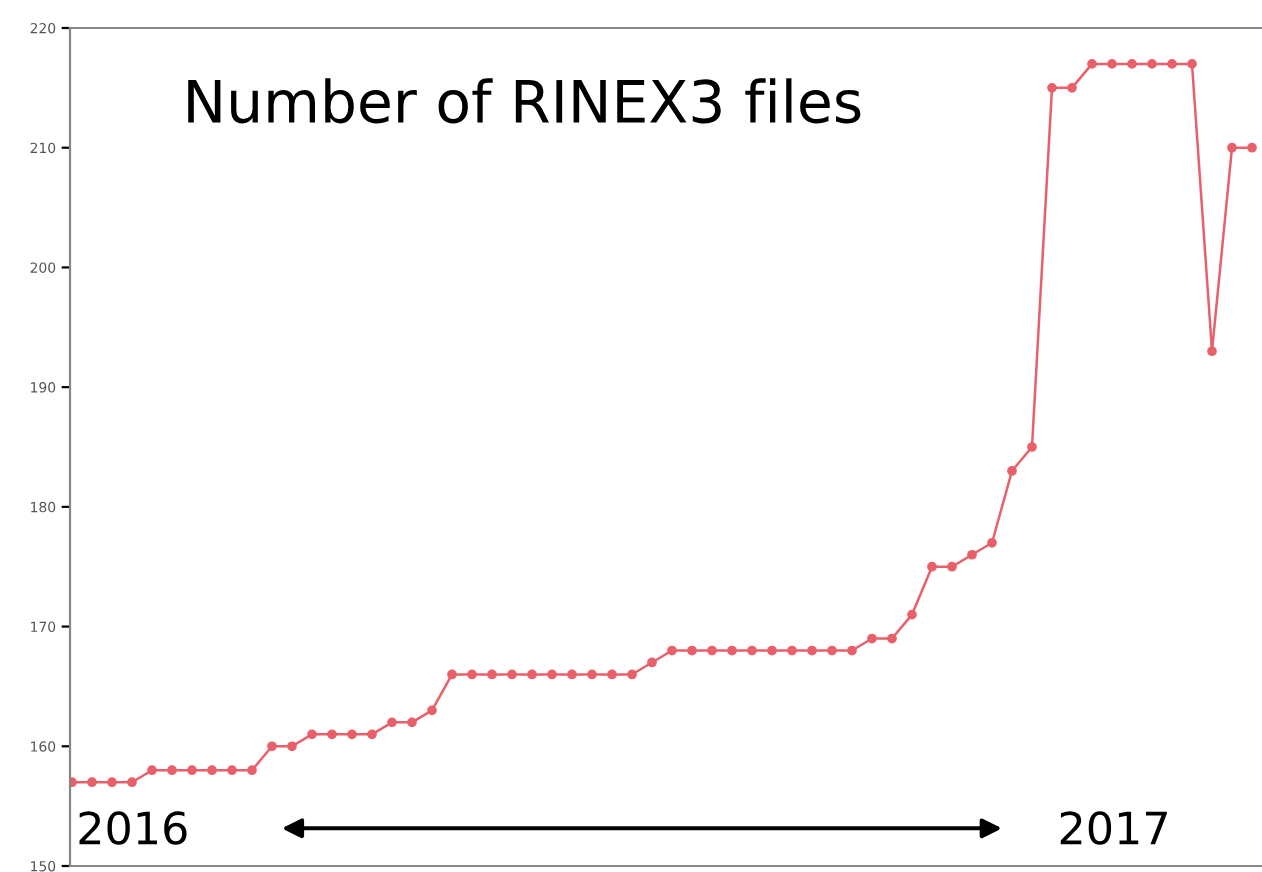 The width and height of the screenshot is (1262, 872). Describe the element at coordinates (133, 828) in the screenshot. I see `annotation: 2016` at that location.